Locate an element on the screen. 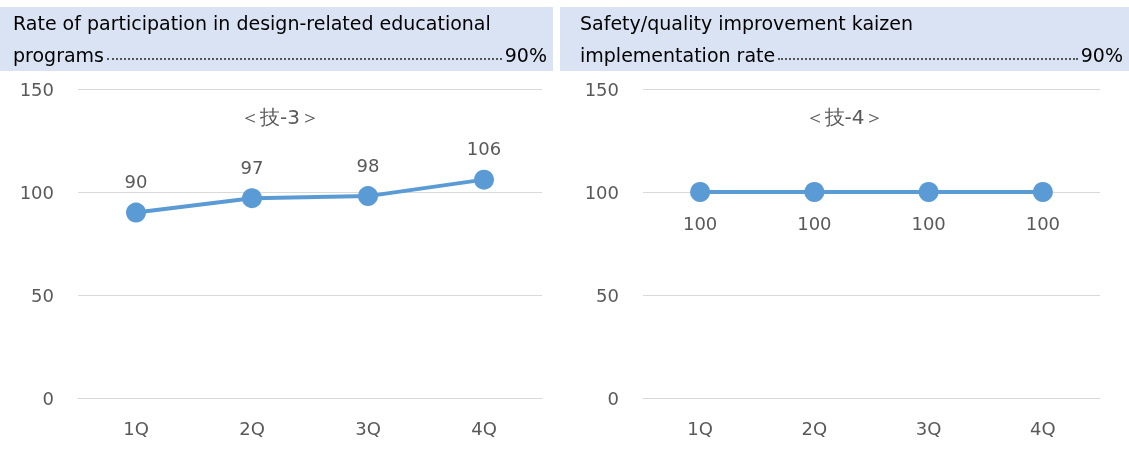  chart-title: Safety/quality improvement kaizen implementation rate is located at coordinates (747, 39).